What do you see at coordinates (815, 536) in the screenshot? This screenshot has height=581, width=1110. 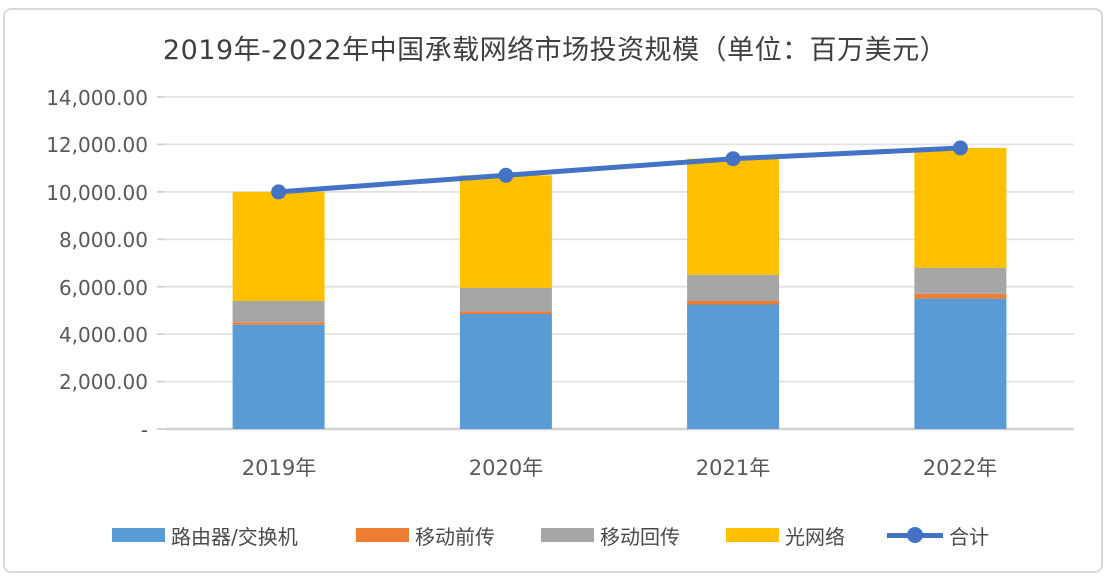 I see `legend-label: 光网络` at bounding box center [815, 536].